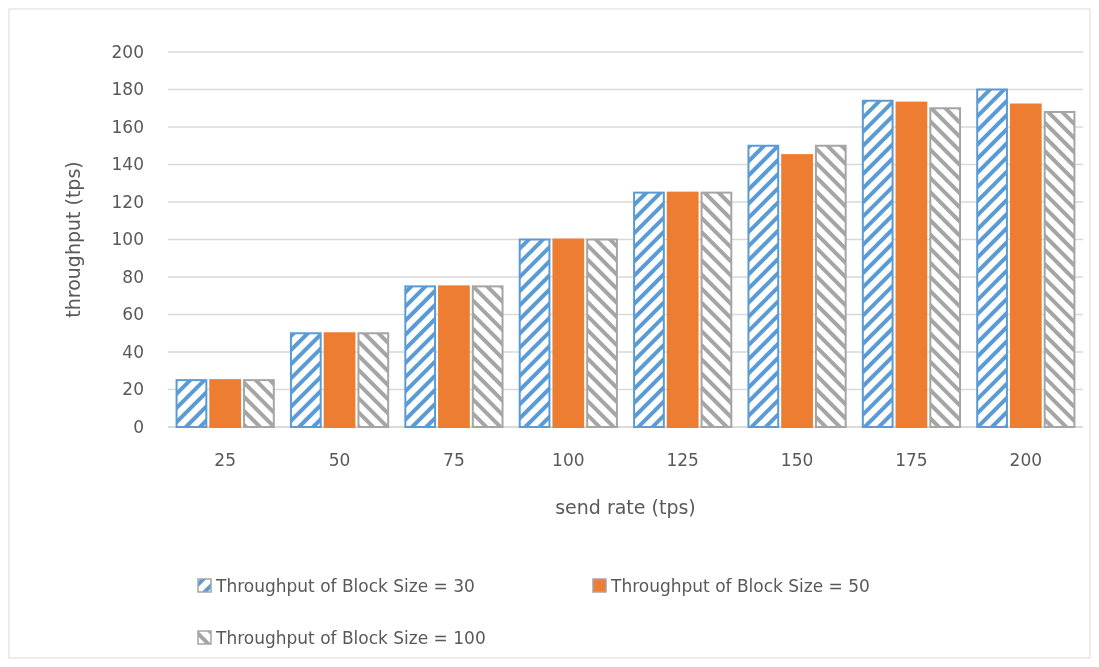  I want to click on y-tick-label: 60, so click(133, 314).